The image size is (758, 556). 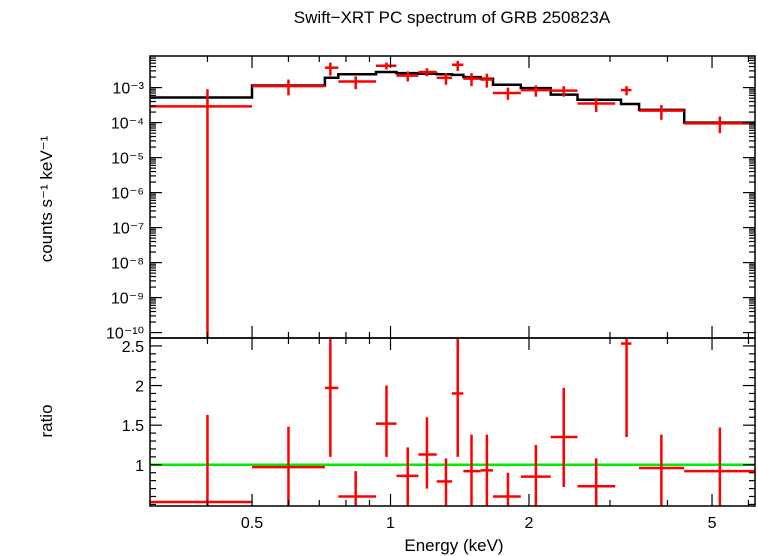 What do you see at coordinates (46, 420) in the screenshot?
I see `bottom-y-axis-label: ratio` at bounding box center [46, 420].